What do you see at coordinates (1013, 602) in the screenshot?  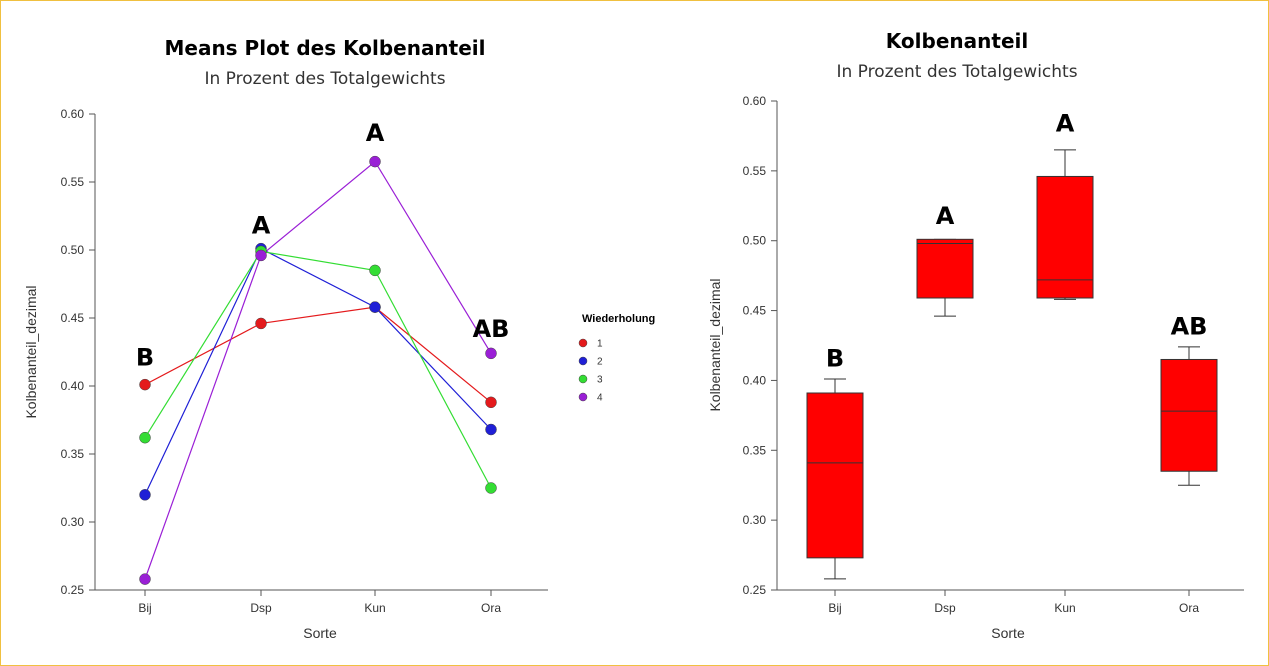 I see `box-plot-x-ticks: Bij Dsp Kun Ora` at bounding box center [1013, 602].